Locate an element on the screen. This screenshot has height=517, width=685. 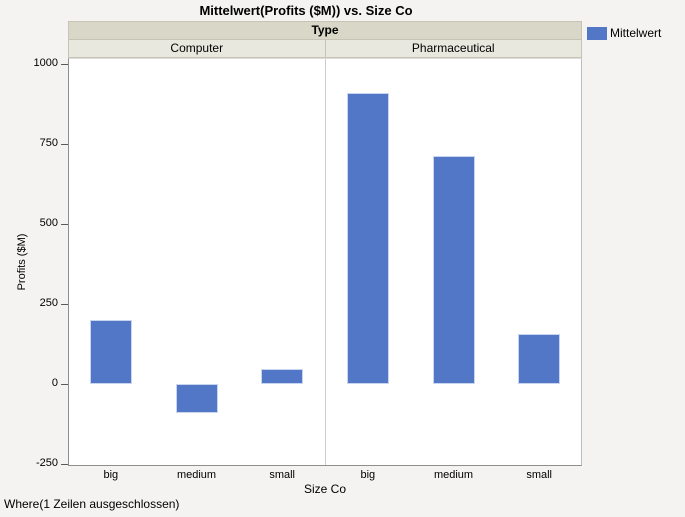
bar-pharmaceutical-medium is located at coordinates (453, 270).